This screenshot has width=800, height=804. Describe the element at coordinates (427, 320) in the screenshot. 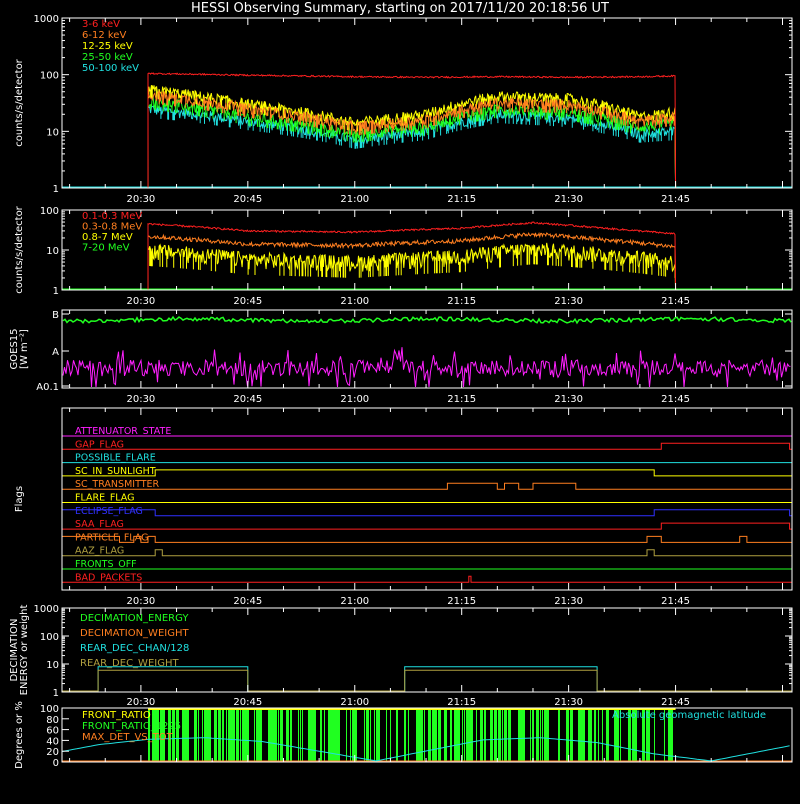

I see `goes-series-long` at that location.